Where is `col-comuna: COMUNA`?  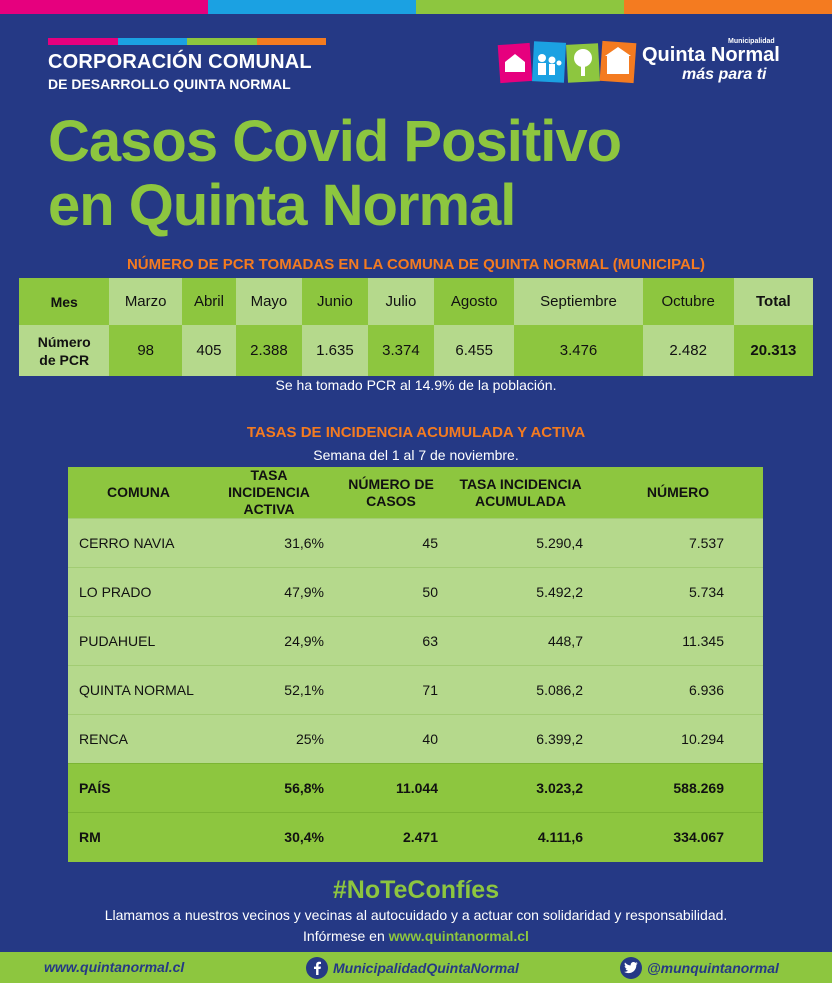 col-comuna: COMUNA is located at coordinates (136, 493).